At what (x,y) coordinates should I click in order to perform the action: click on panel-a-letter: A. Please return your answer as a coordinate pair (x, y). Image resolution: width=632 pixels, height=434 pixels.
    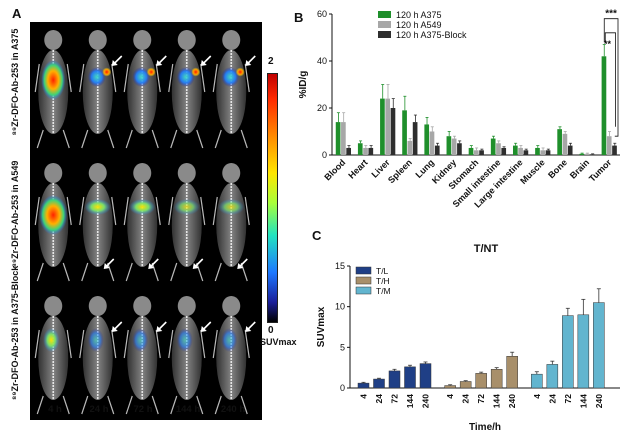
    Looking at the image, I should click on (17, 13).